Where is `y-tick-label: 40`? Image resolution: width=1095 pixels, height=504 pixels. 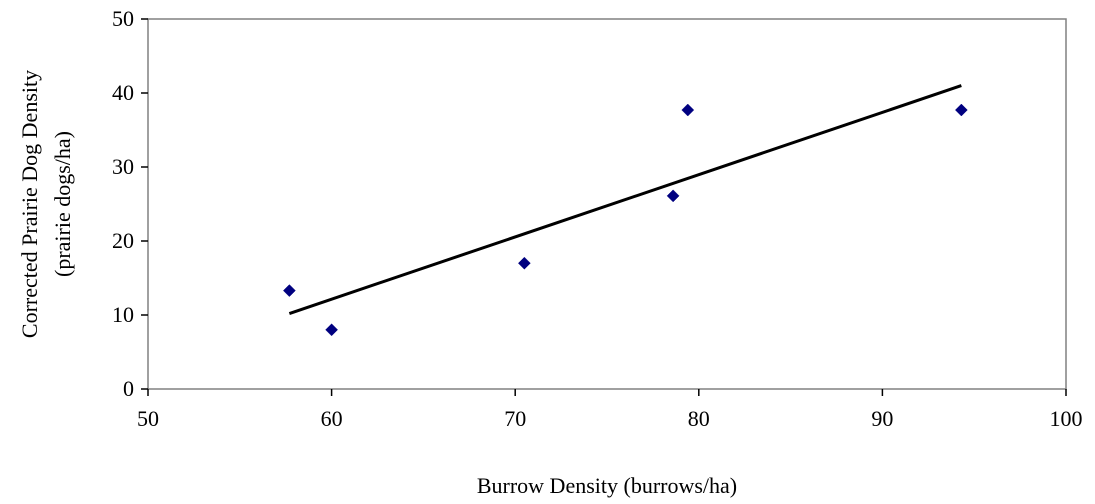
y-tick-label: 40 is located at coordinates (123, 92).